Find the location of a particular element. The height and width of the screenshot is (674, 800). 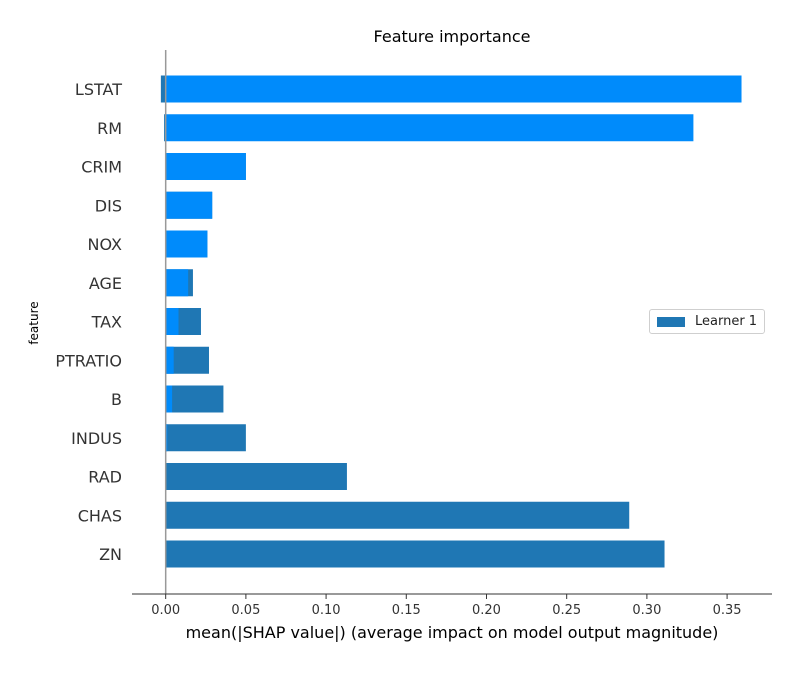

category-label-lstat: LSTAT is located at coordinates (98, 89).